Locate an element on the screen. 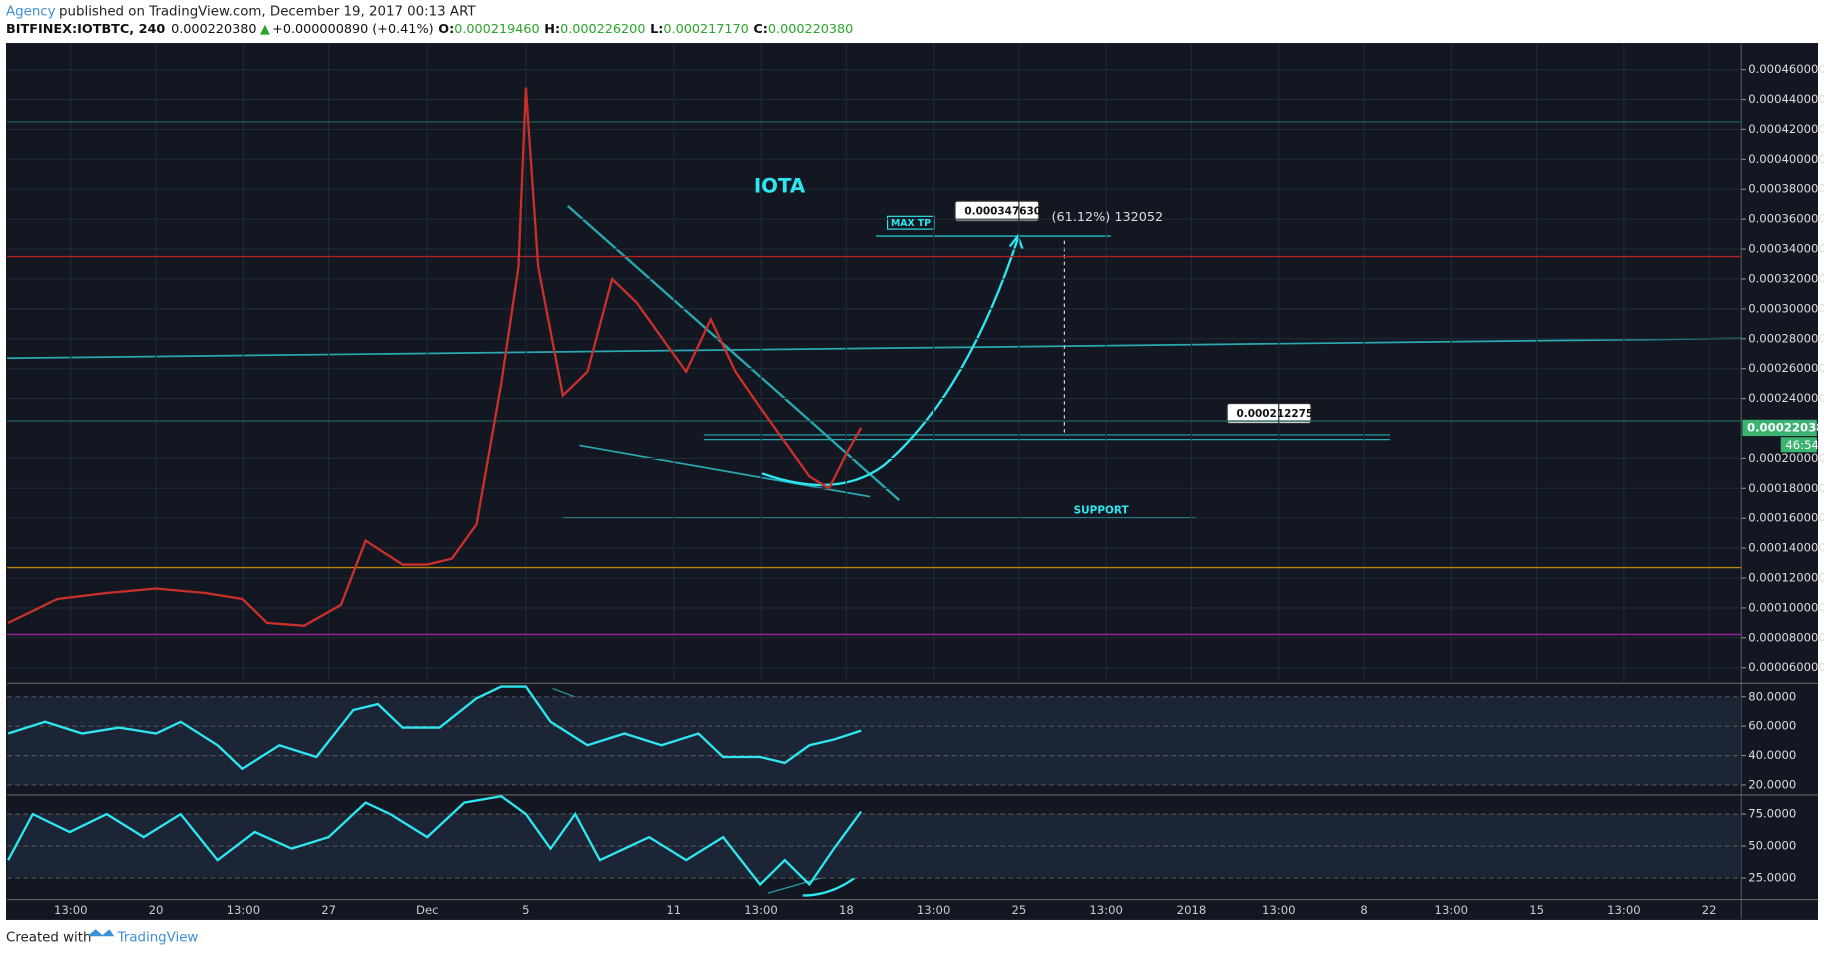 The width and height of the screenshot is (1824, 956). y-tick-label: 0.000340000 is located at coordinates (1786, 249).